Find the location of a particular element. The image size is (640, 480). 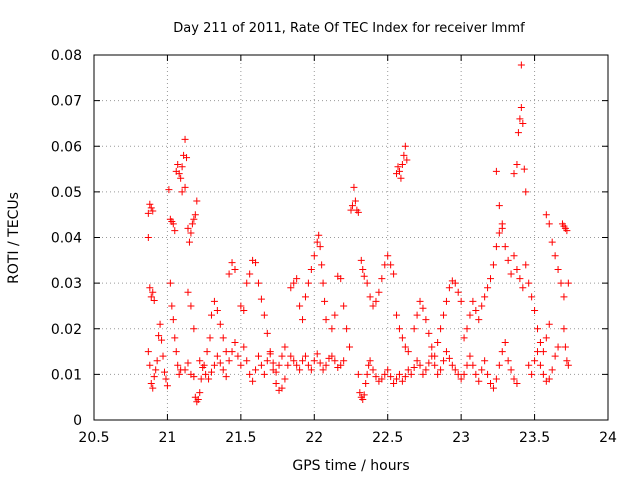

x-tick-label: 20.5 is located at coordinates (93, 438).